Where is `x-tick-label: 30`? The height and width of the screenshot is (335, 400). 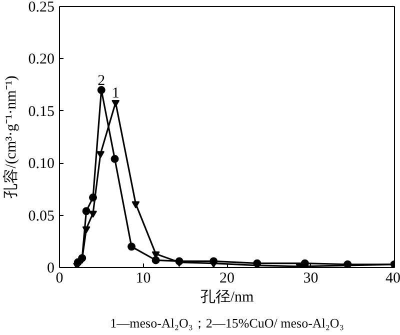
x-tick-label: 30 is located at coordinates (310, 278).